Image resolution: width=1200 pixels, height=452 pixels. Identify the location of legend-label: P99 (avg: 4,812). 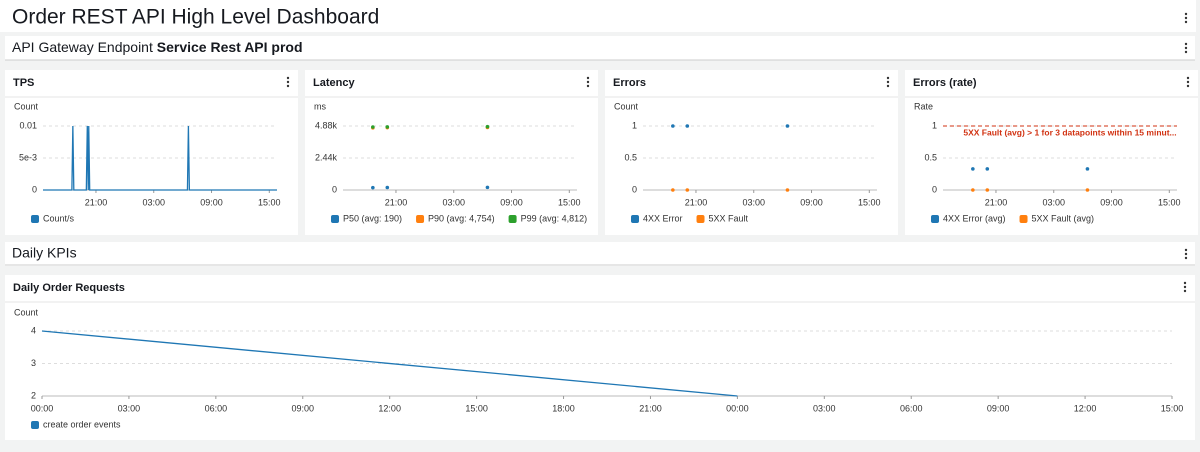
(554, 218).